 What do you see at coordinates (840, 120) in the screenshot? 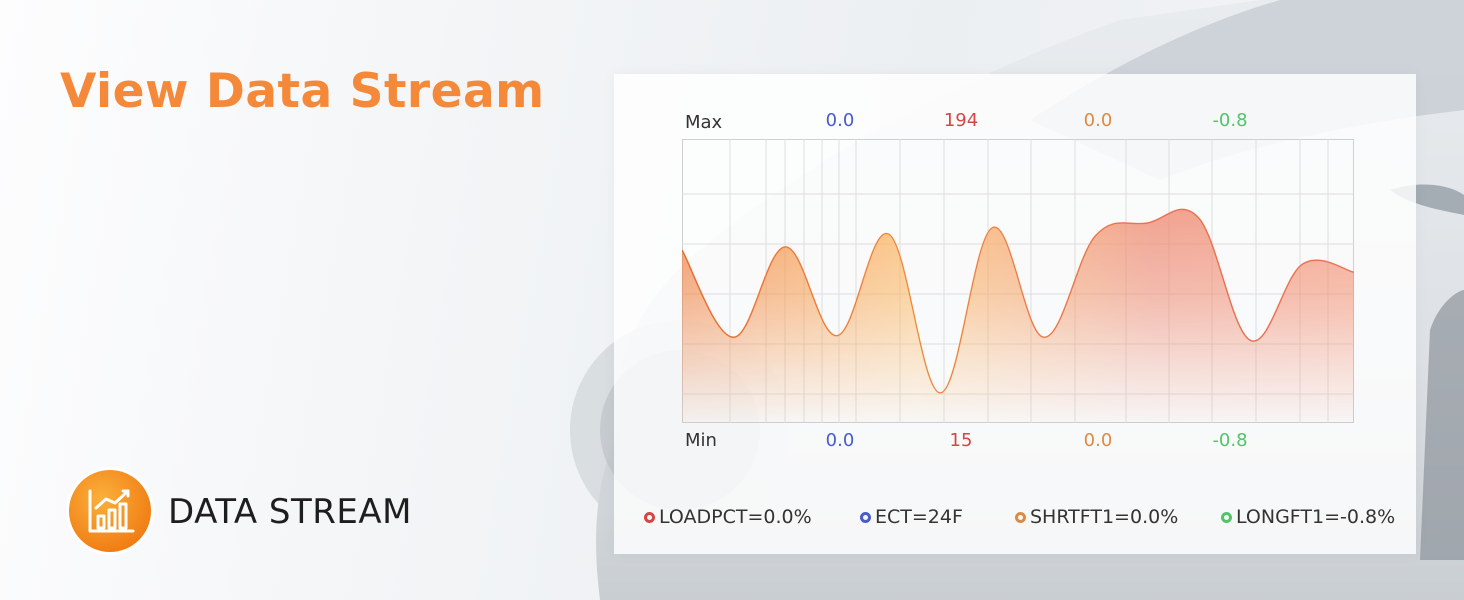
I see `max-value-ect: 0.0` at bounding box center [840, 120].